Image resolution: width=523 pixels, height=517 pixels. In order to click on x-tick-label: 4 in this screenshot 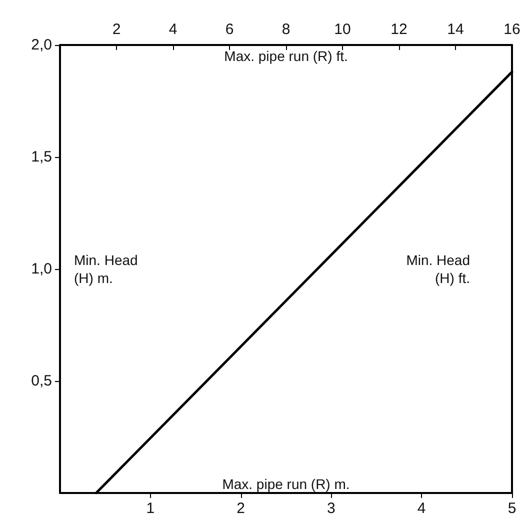, I will do `click(421, 508)`.